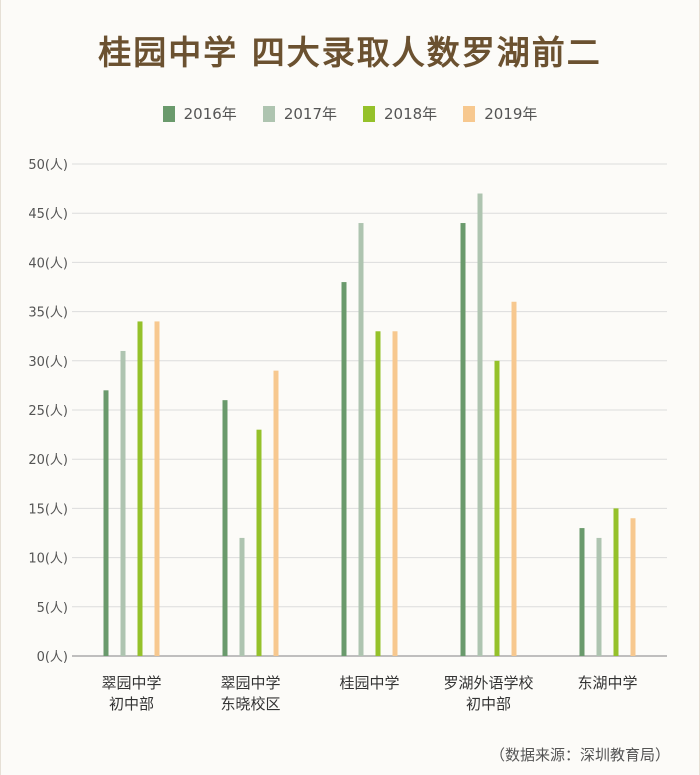  I want to click on y-tick-label: 25(人), so click(48, 411).